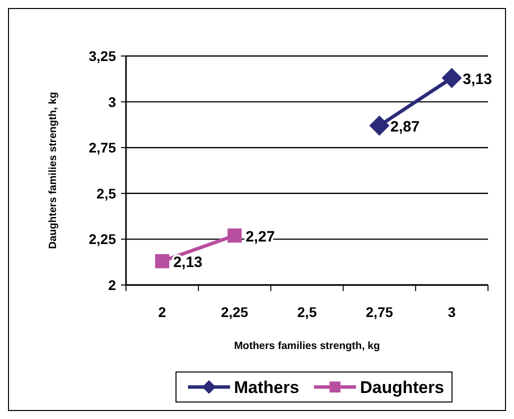 The height and width of the screenshot is (419, 514). Describe the element at coordinates (106, 193) in the screenshot. I see `y-tick-label: 2,5` at that location.